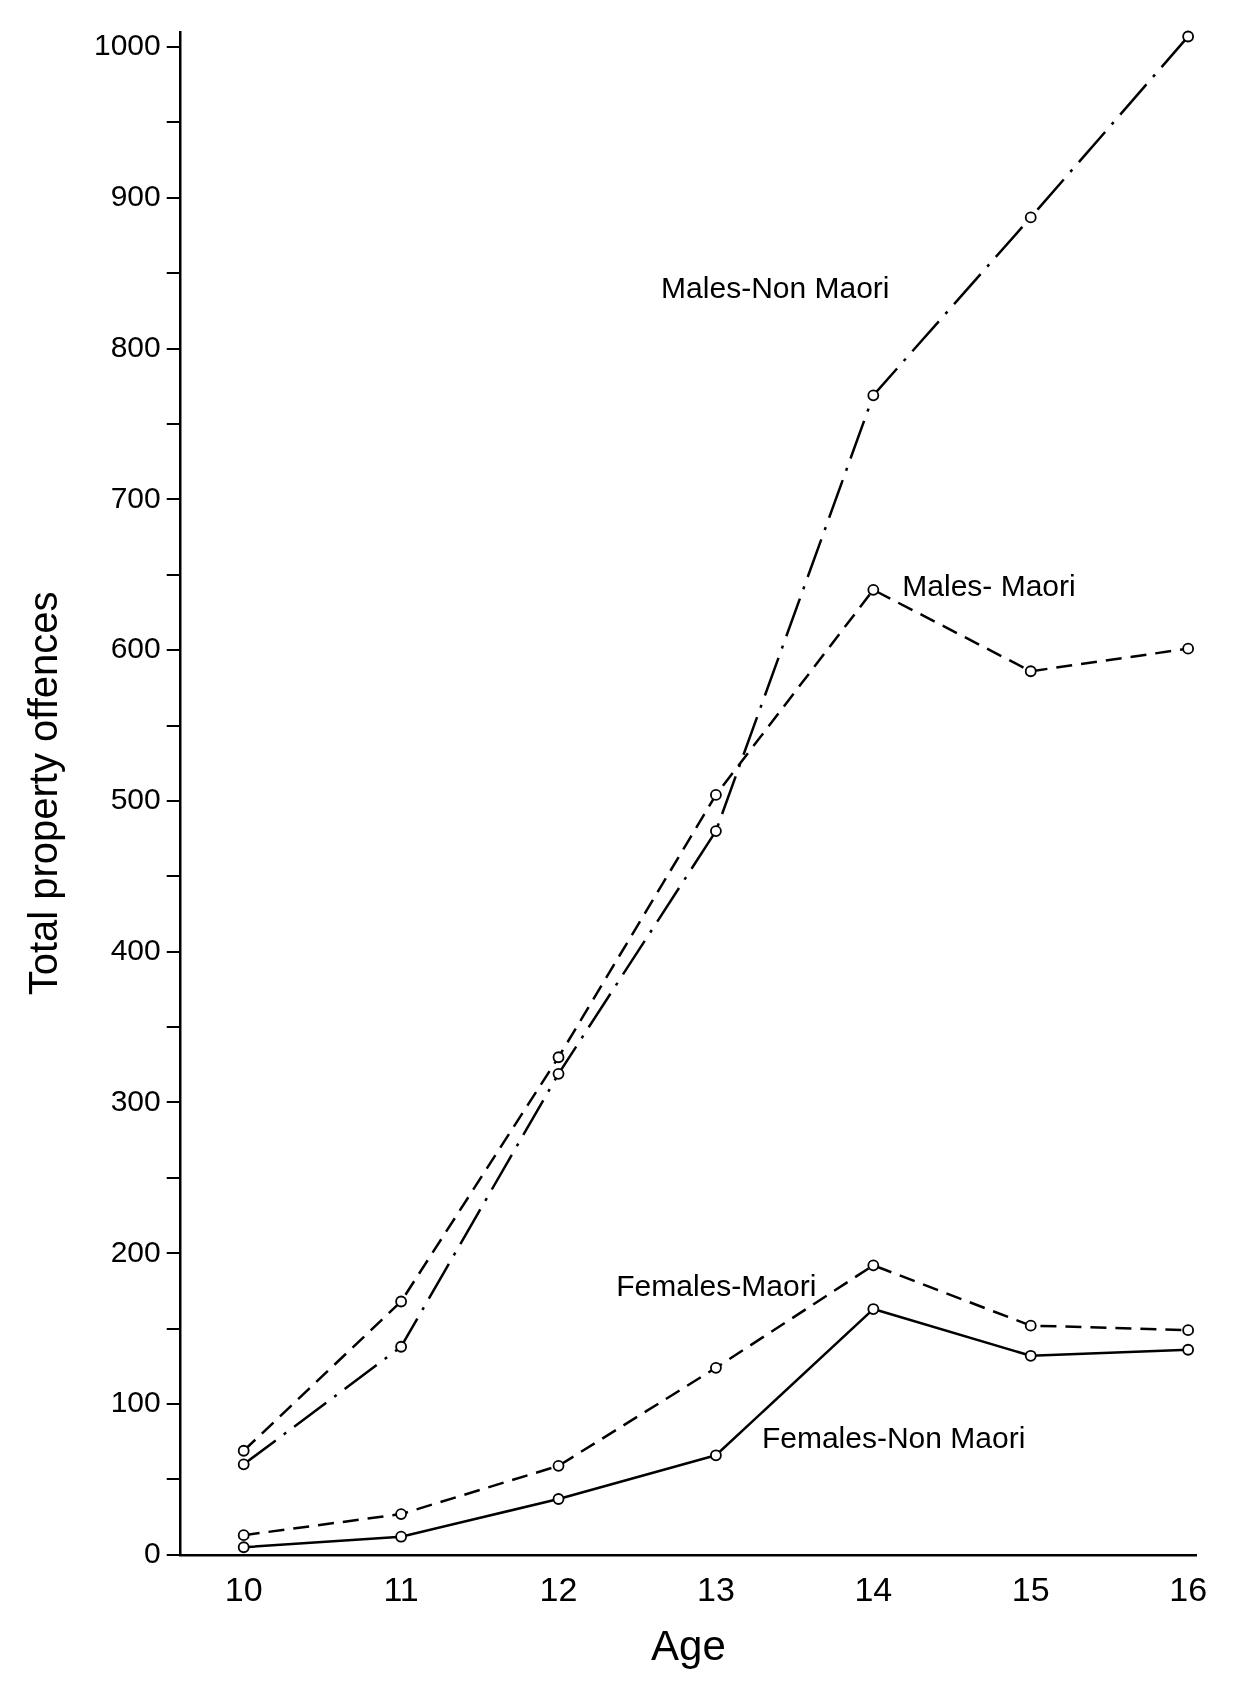 Image resolution: width=1234 pixels, height=1700 pixels. Describe the element at coordinates (135, 799) in the screenshot. I see `y-tick-label: 500` at that location.